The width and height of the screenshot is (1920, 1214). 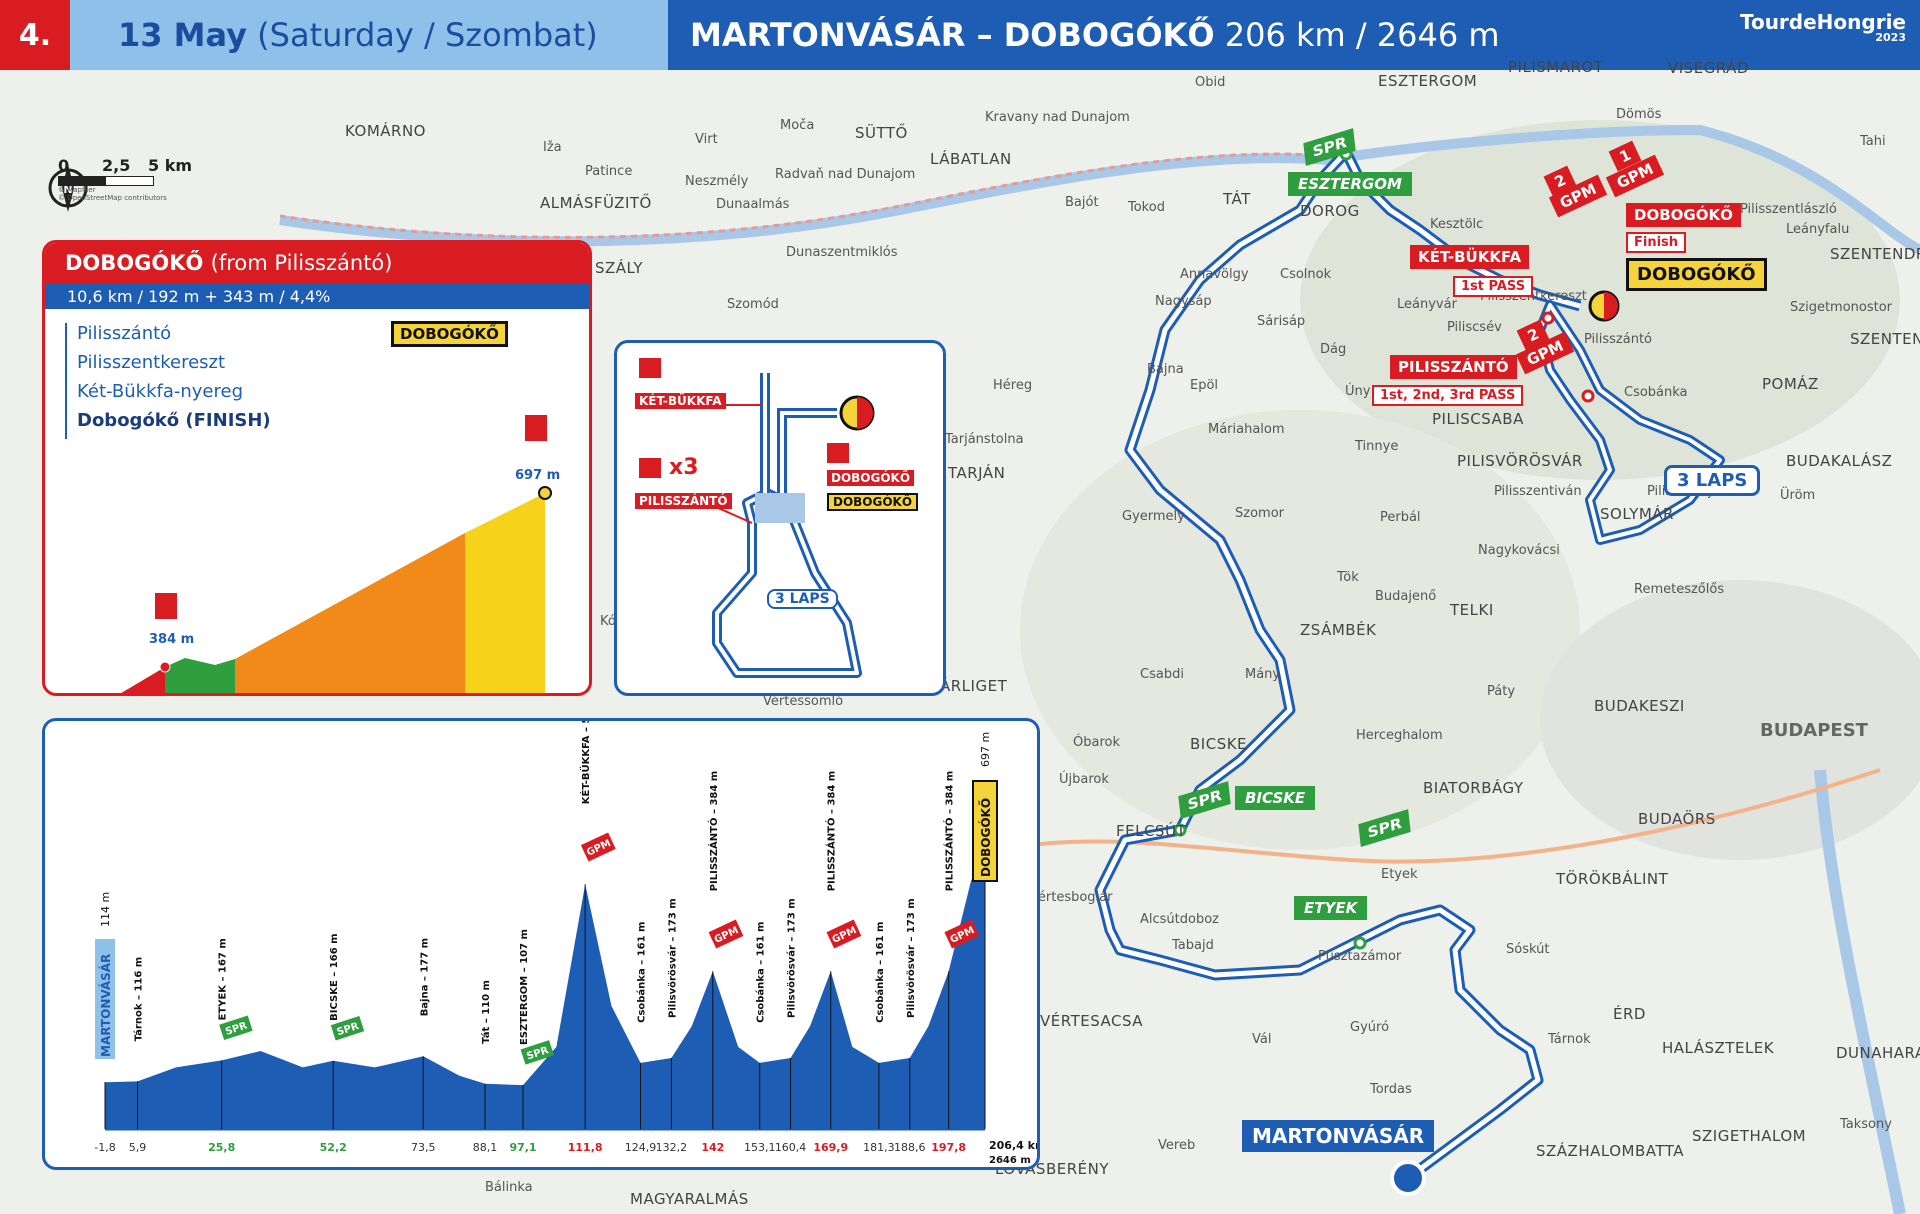 I want to click on climb-waypoint: Két-Bükkfa-nyereg, so click(x=160, y=391).